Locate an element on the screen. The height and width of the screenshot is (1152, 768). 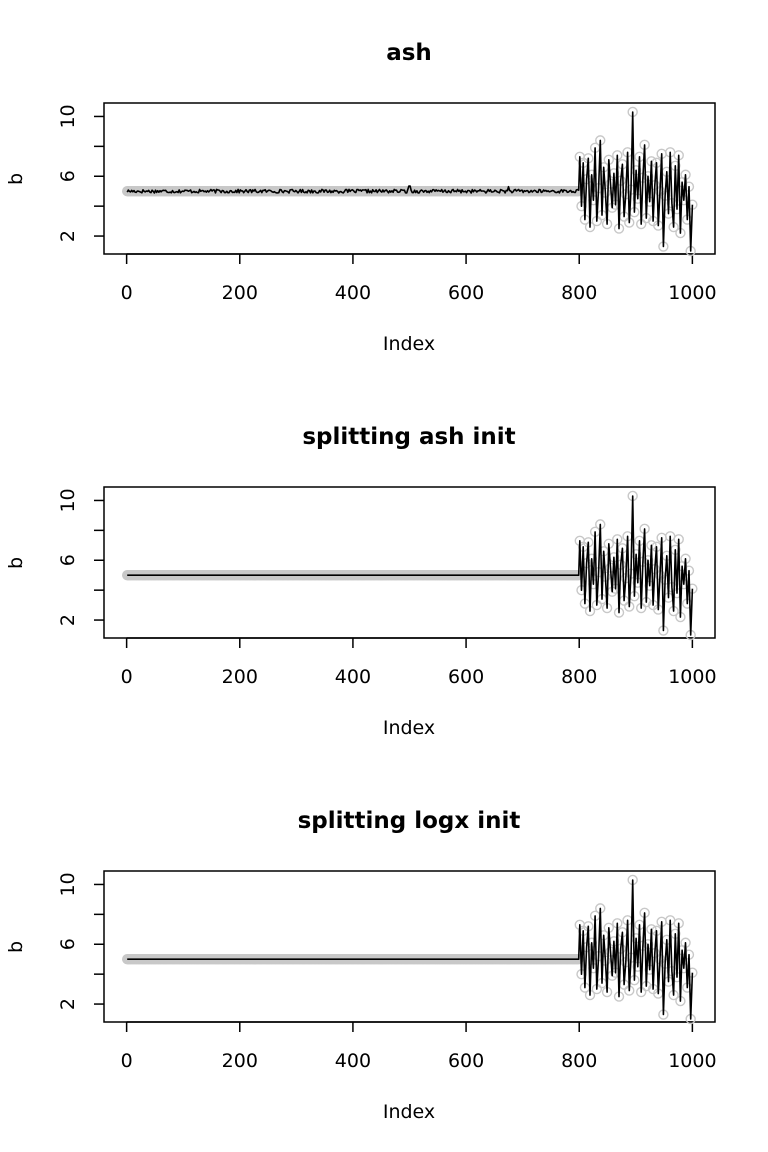
chart-title: splitting ash init is located at coordinates (408, 437).